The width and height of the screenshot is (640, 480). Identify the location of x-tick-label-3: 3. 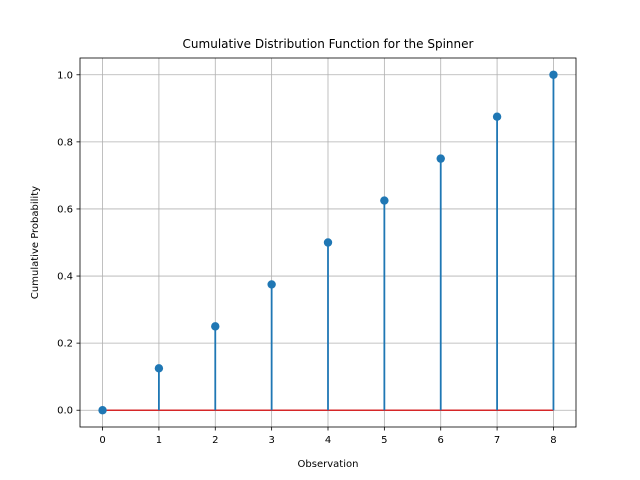
(271, 440).